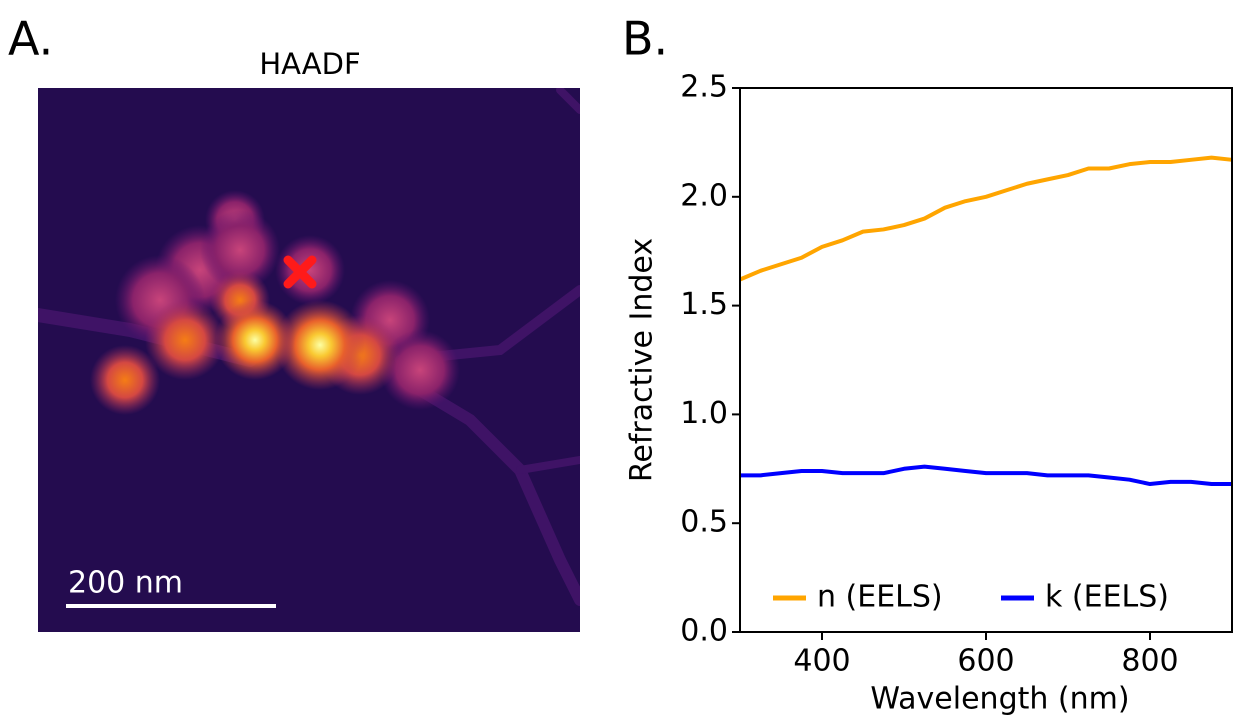 This screenshot has width=1235, height=727. Describe the element at coordinates (645, 39) in the screenshot. I see `panel-label: B.` at that location.